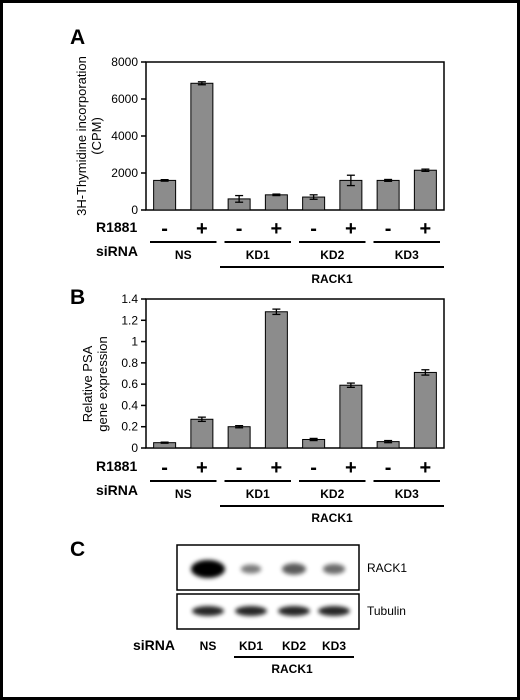  I want to click on a-group-label: KD2, so click(332, 255).